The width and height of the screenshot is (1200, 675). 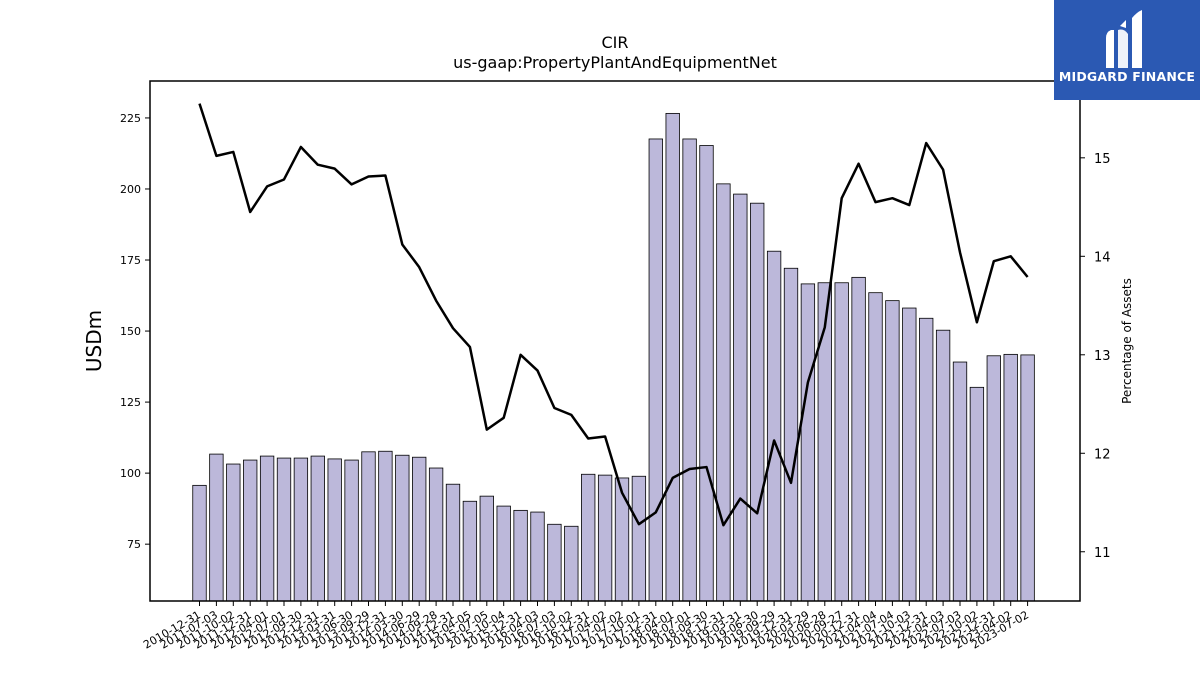 I want to click on brand-name: MIDGARD FINANCE, so click(x=1127, y=76).